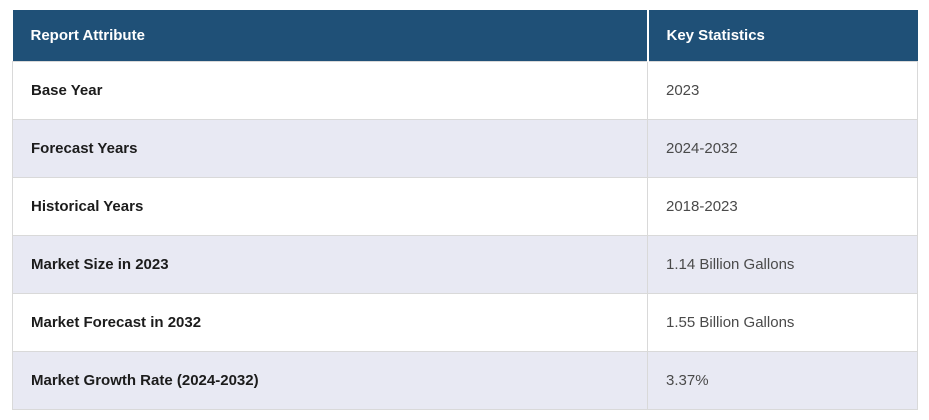 The width and height of the screenshot is (929, 420). What do you see at coordinates (330, 322) in the screenshot?
I see `attribute-cell: Market Forecast in 2032` at bounding box center [330, 322].